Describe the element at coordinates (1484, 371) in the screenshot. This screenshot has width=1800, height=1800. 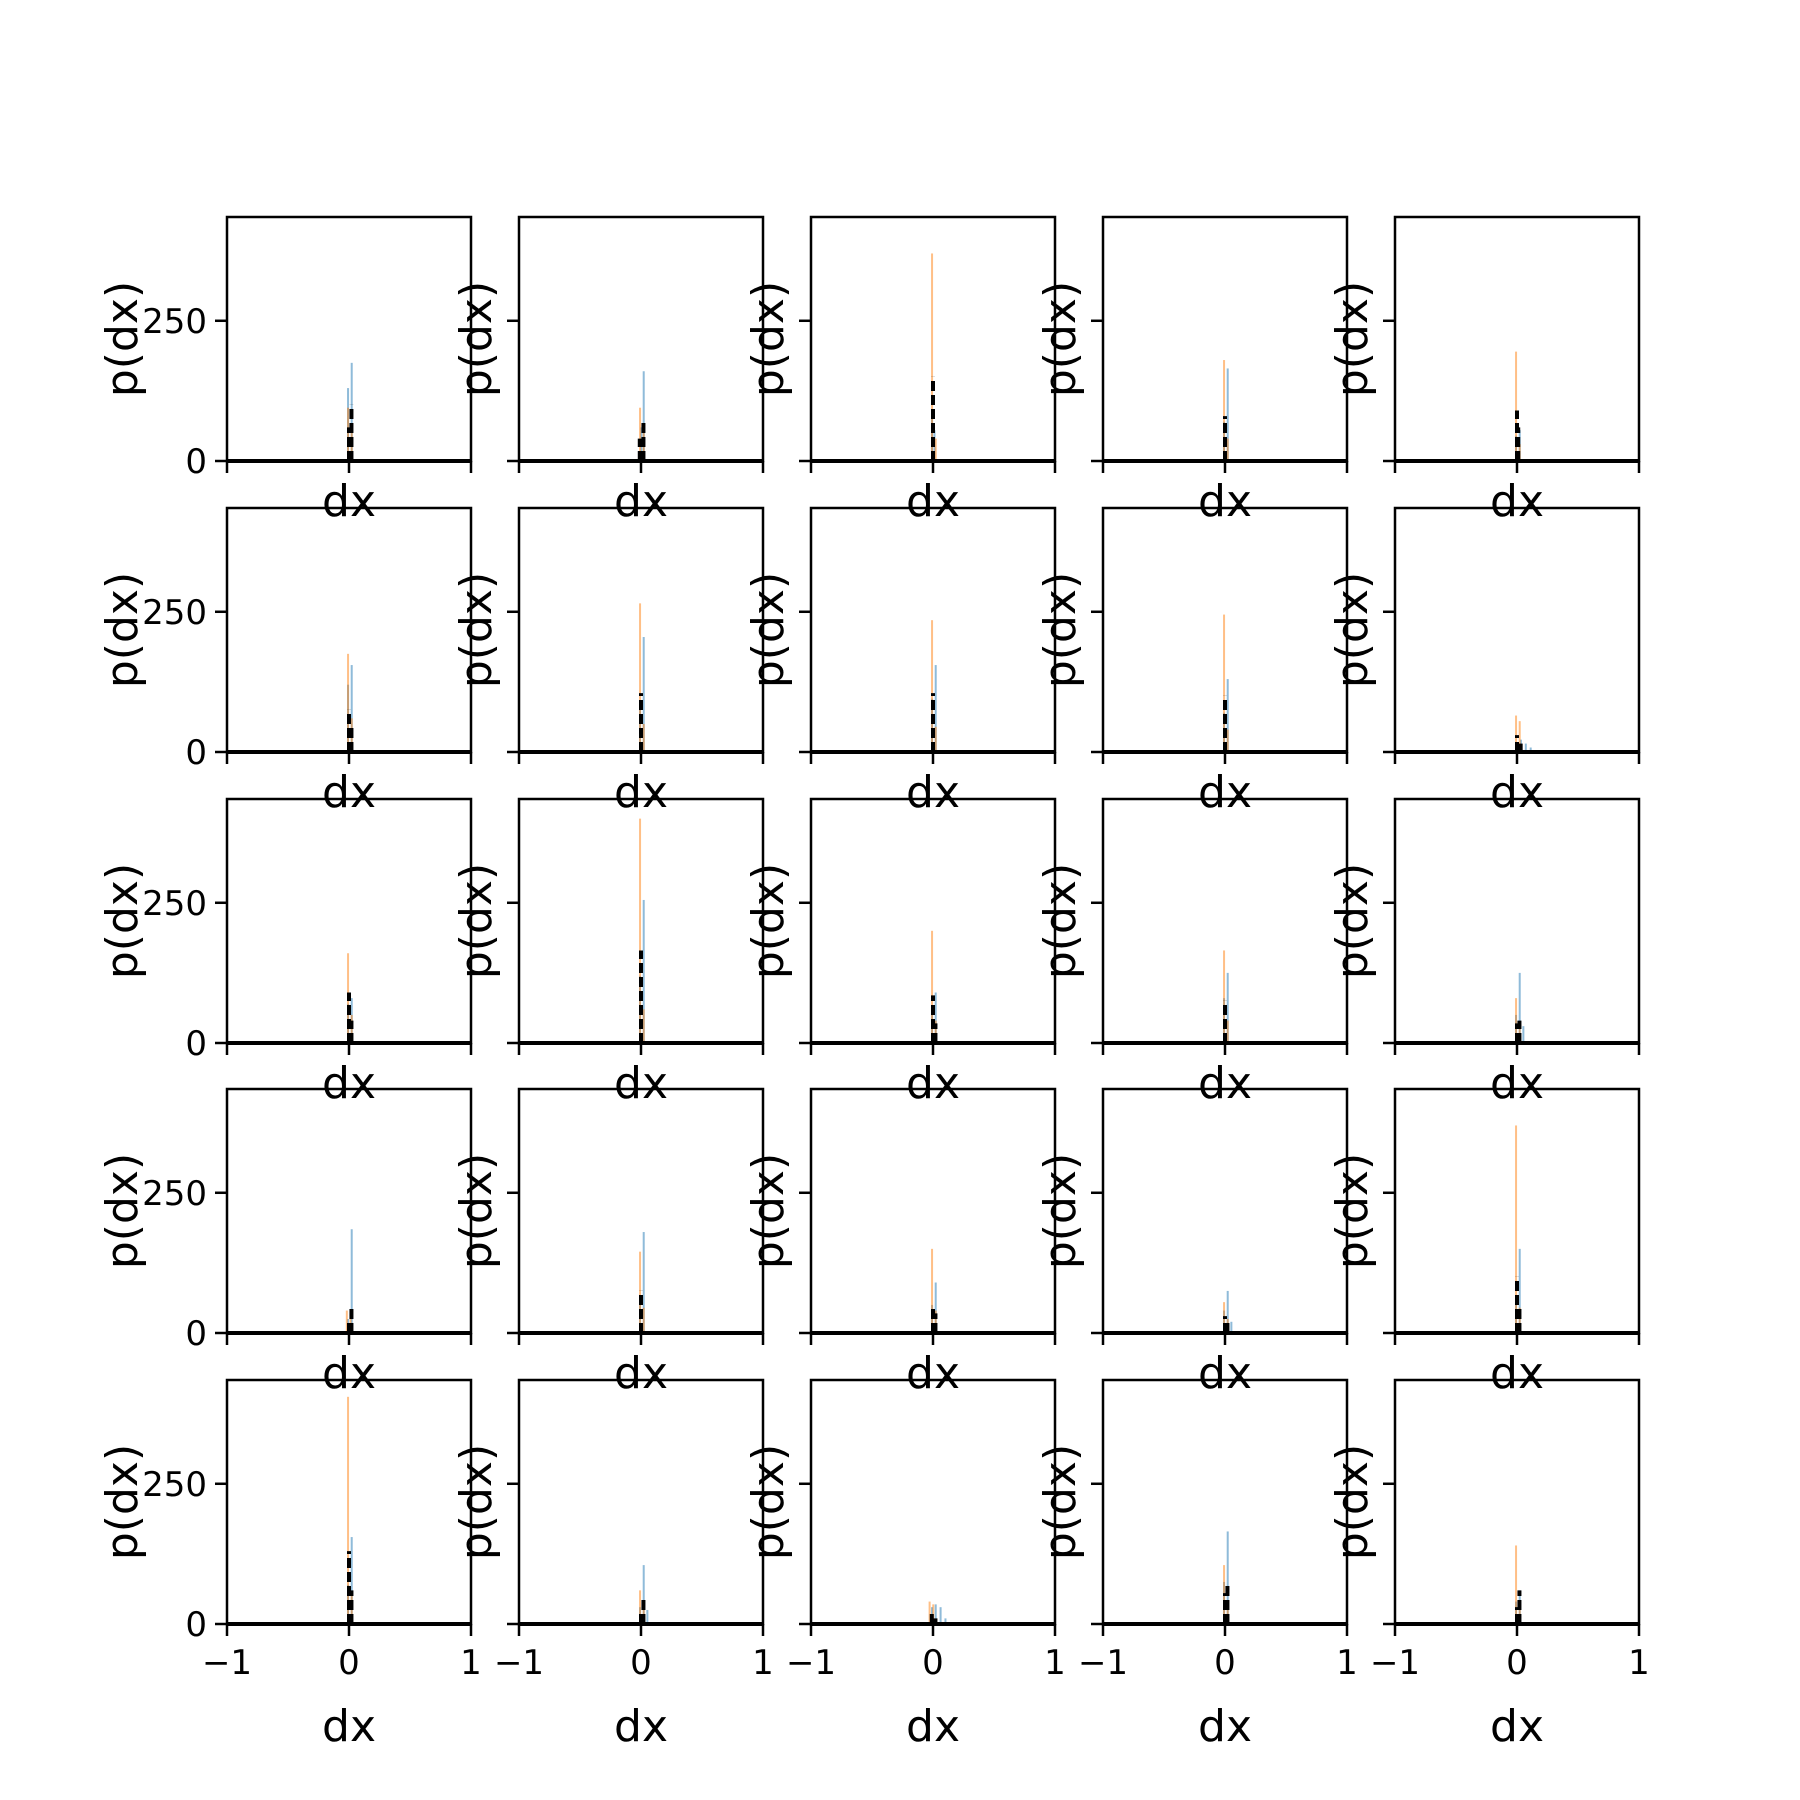
I see `subplot-1-5: dx p(dx)` at that location.